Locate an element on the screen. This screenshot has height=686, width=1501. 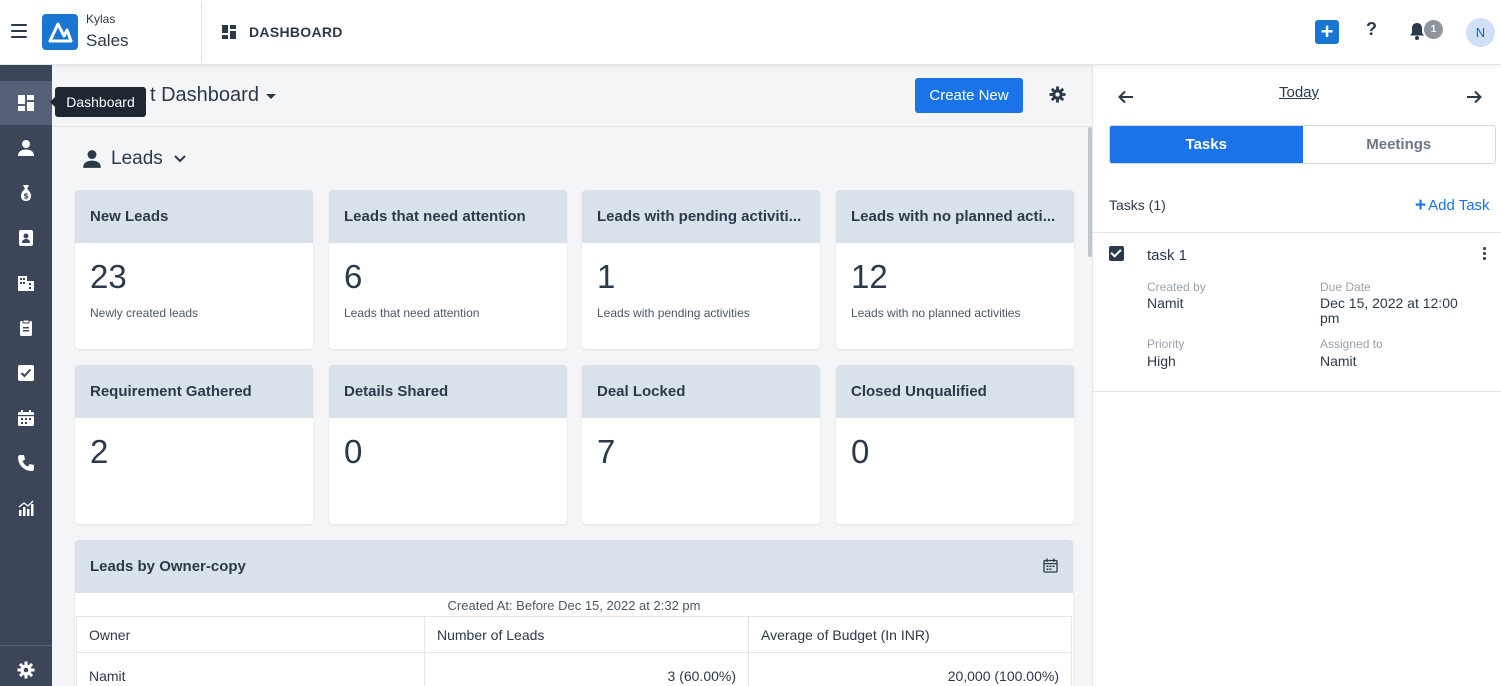
card-title: Requirement Gathered is located at coordinates (194, 391).